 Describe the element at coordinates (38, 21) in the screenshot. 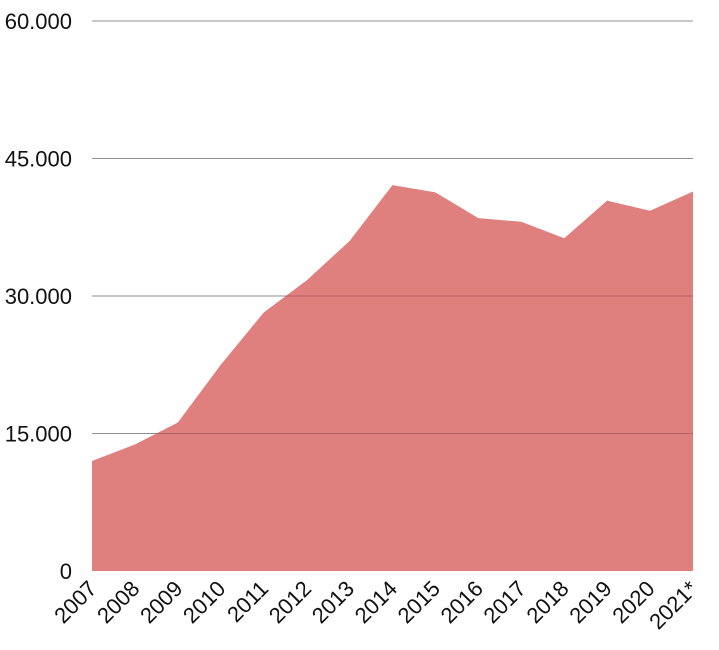

I see `y-tick-label: 60.000` at that location.